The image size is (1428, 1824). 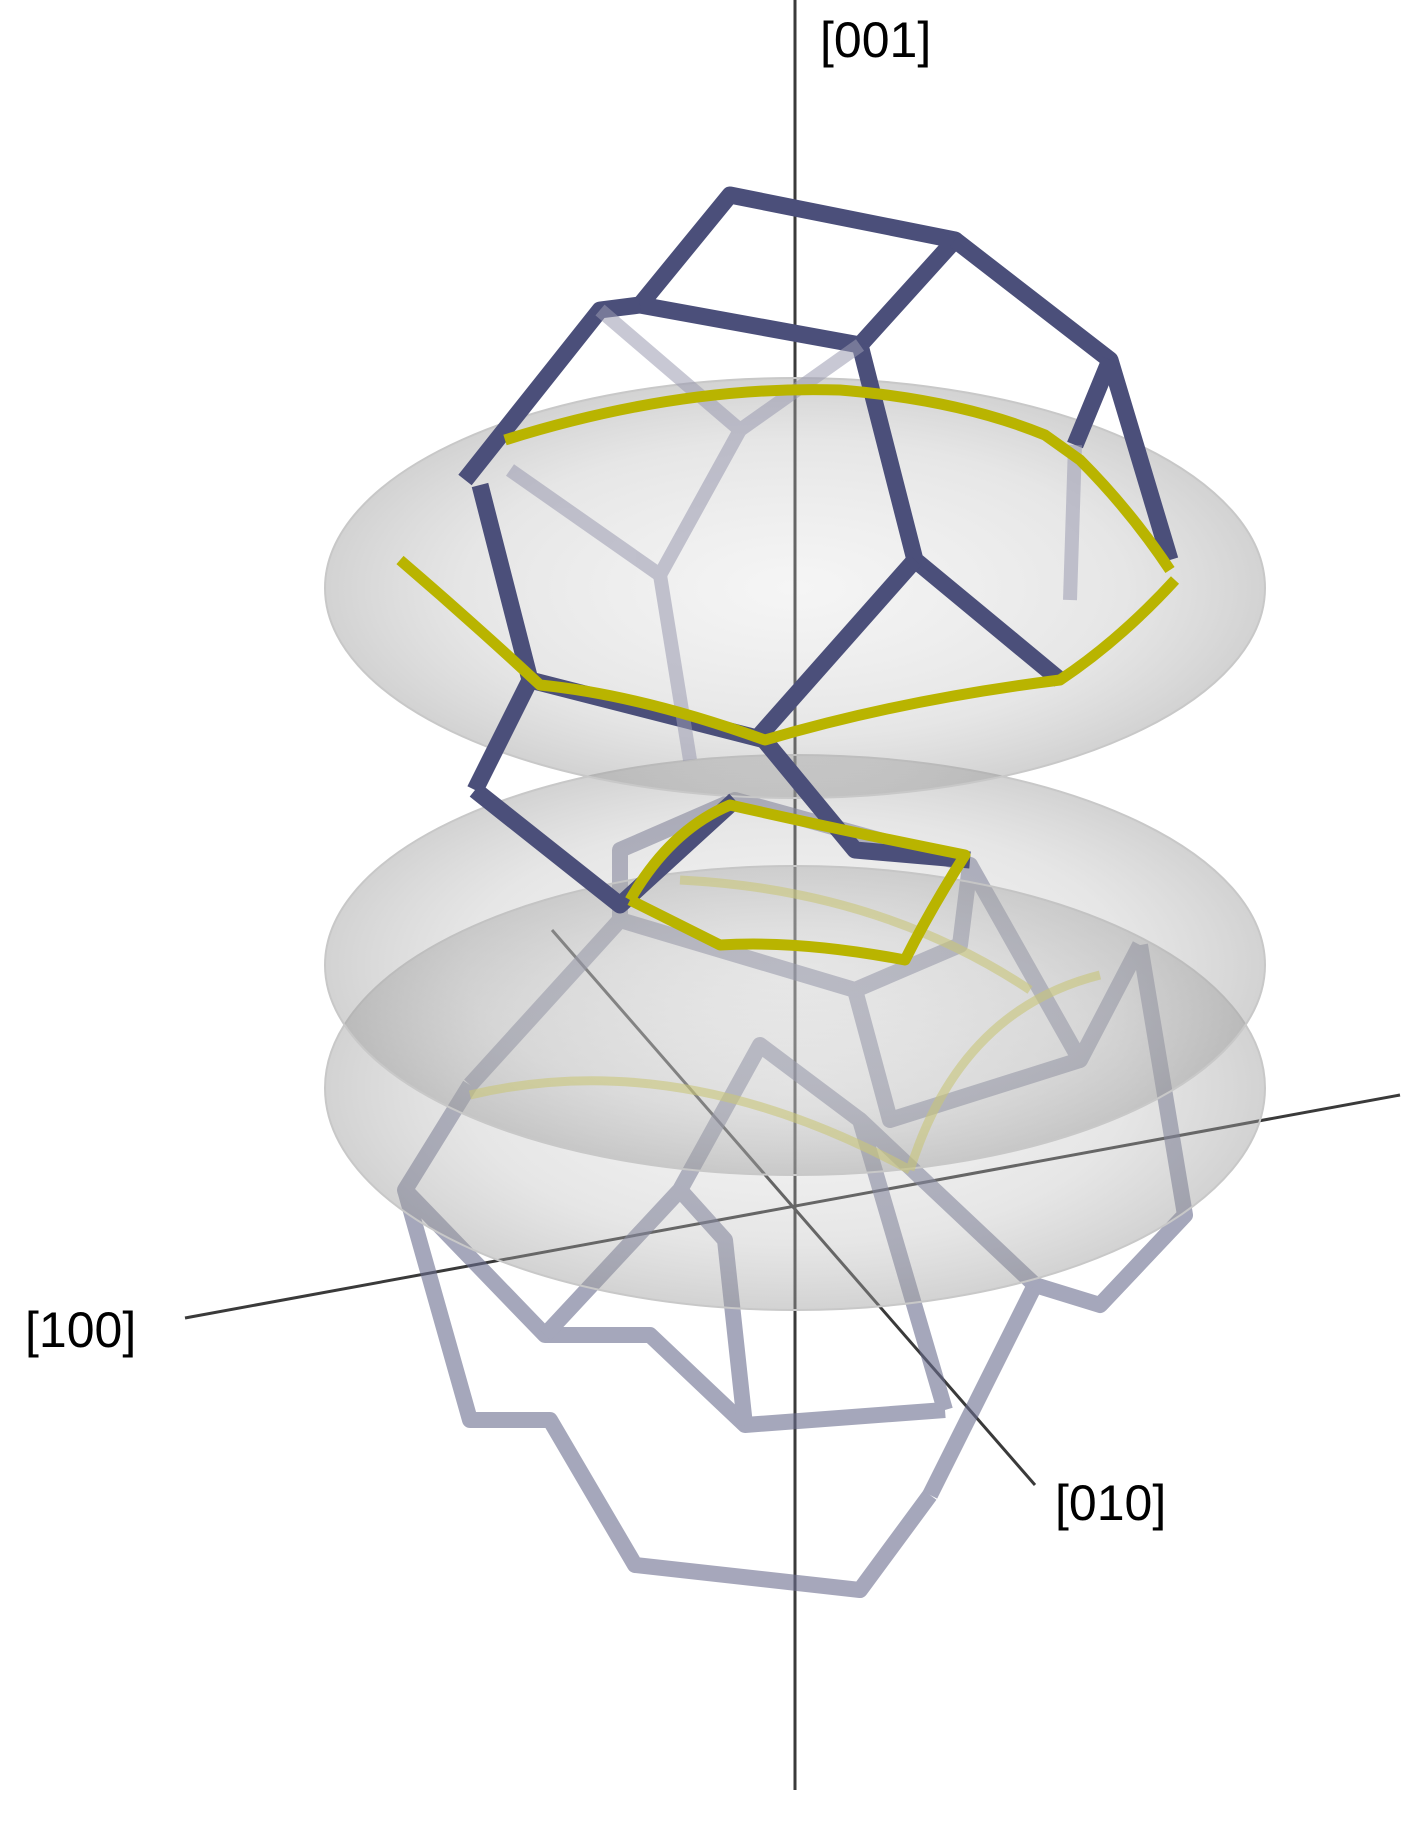 I want to click on axis-010-label-wrap: [010], so click(x=1111, y=1504).